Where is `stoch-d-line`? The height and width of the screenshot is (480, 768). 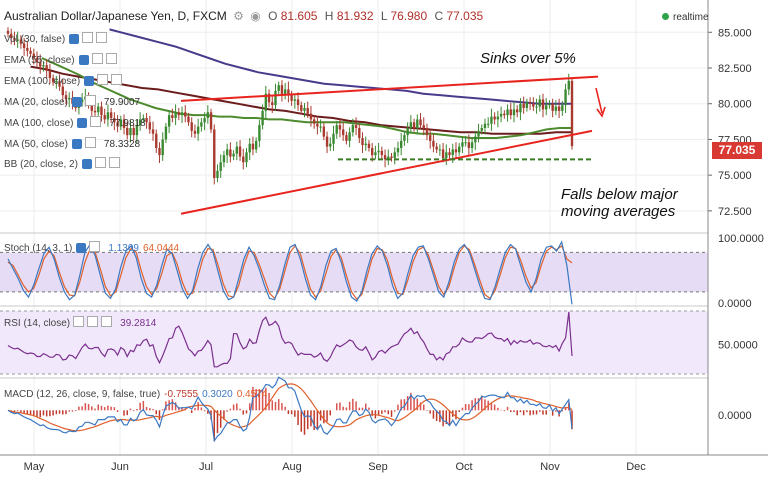
stoch-d-line is located at coordinates (290, 272).